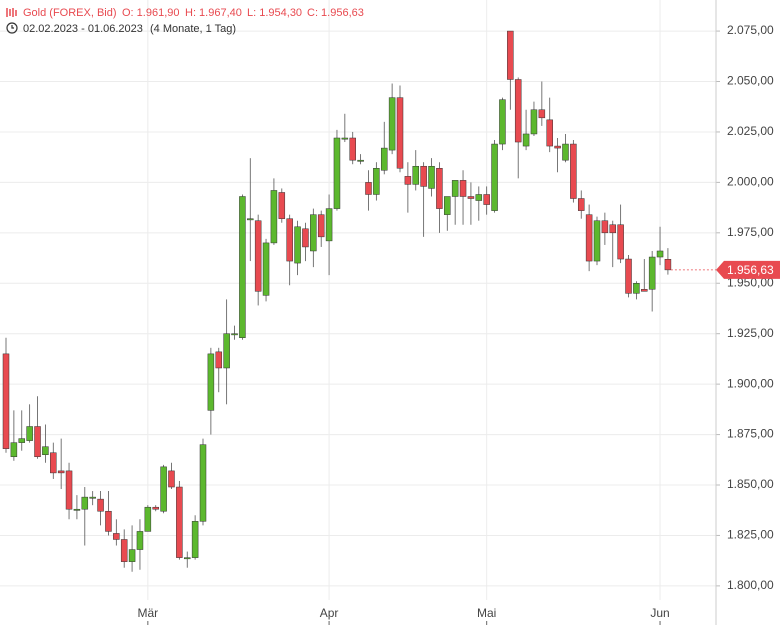  What do you see at coordinates (750, 535) in the screenshot?
I see `y-tick-label: 1.825,00` at bounding box center [750, 535].